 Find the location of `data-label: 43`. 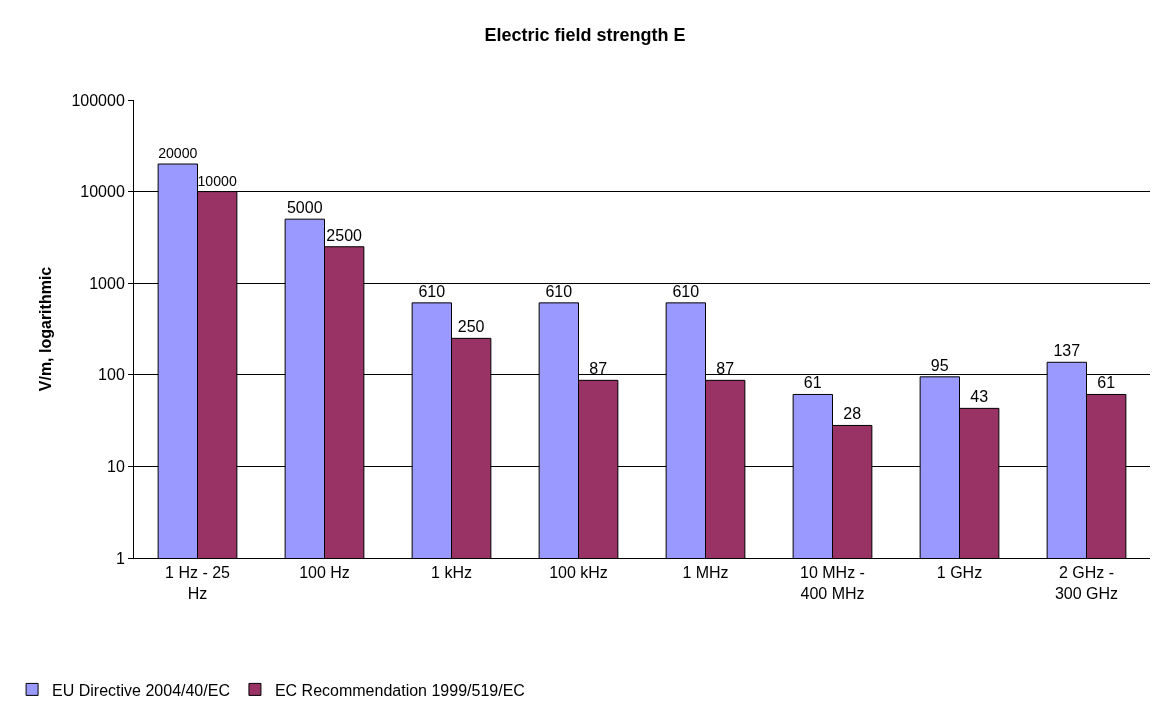

data-label: 43 is located at coordinates (979, 397).